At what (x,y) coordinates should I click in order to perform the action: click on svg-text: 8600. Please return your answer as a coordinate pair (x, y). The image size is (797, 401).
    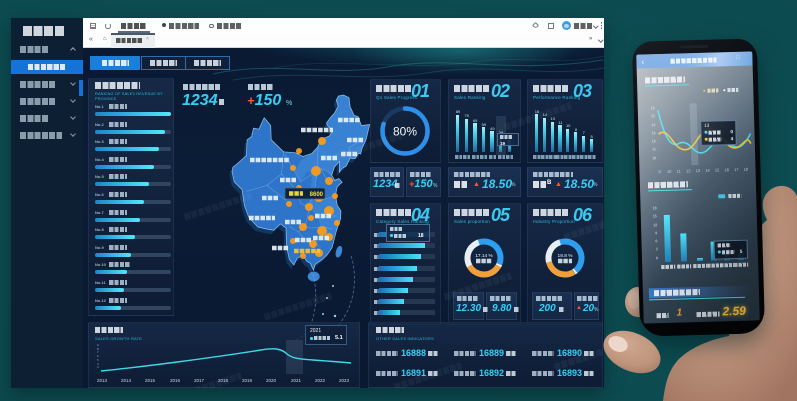
    Looking at the image, I should click on (317, 195).